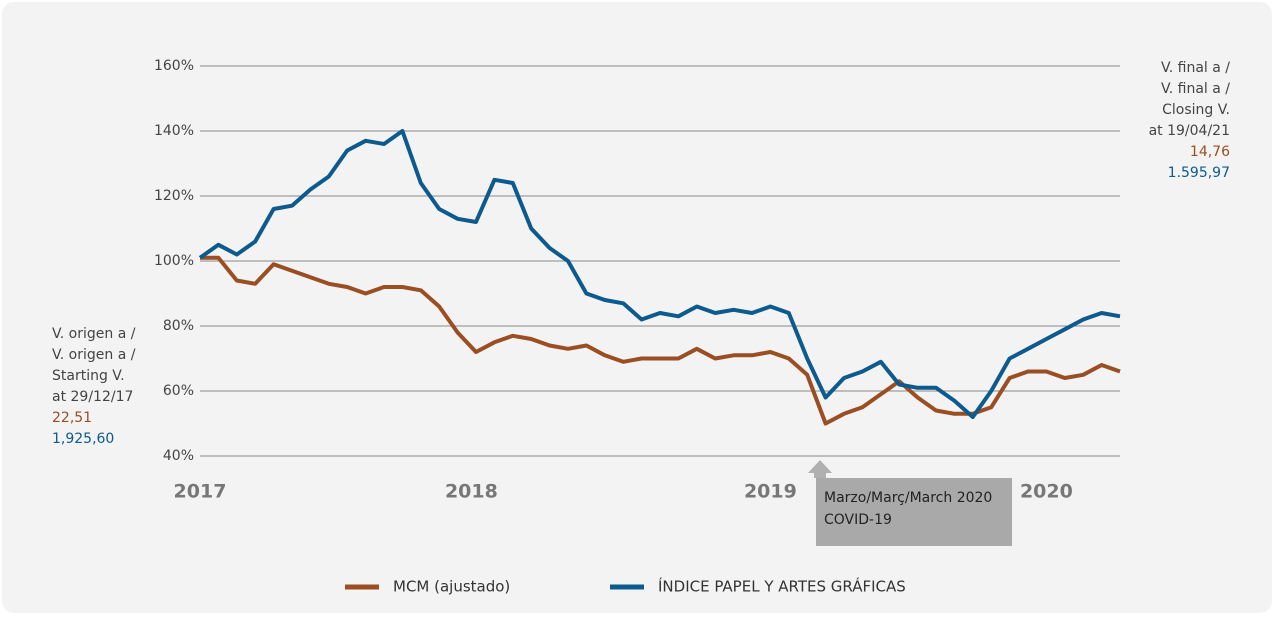  What do you see at coordinates (451, 587) in the screenshot?
I see `legend-label: MCM (ajustado)` at bounding box center [451, 587].